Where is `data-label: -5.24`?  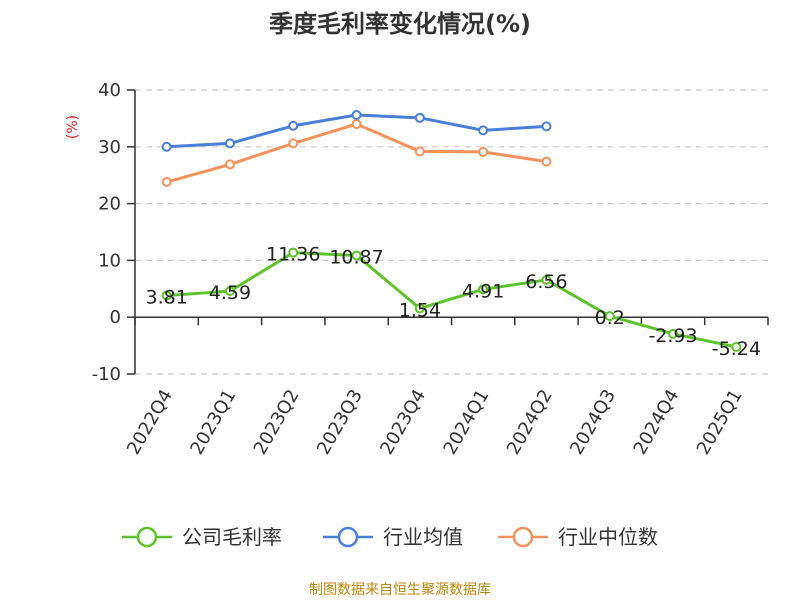
data-label: -5.24 is located at coordinates (736, 349).